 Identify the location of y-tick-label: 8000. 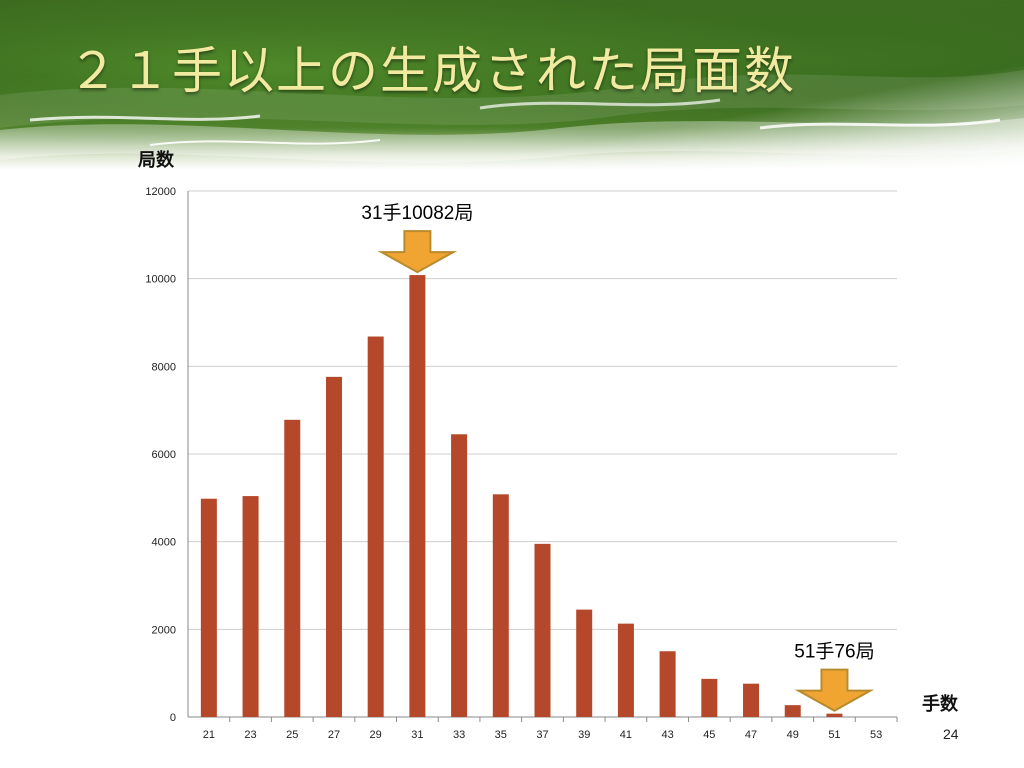
(164, 367).